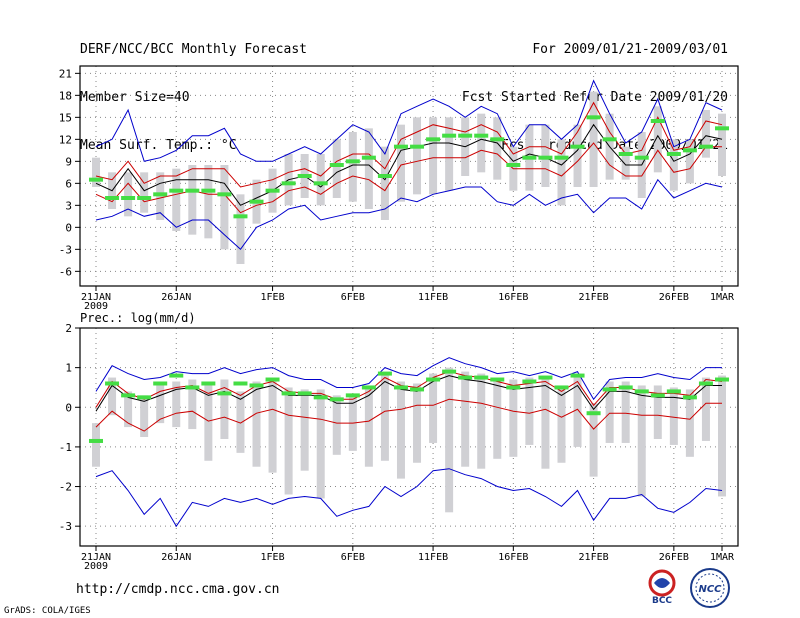 This screenshot has height=618, width=800. Describe the element at coordinates (65, 249) in the screenshot. I see `temp-ytick-label: -3` at that location.